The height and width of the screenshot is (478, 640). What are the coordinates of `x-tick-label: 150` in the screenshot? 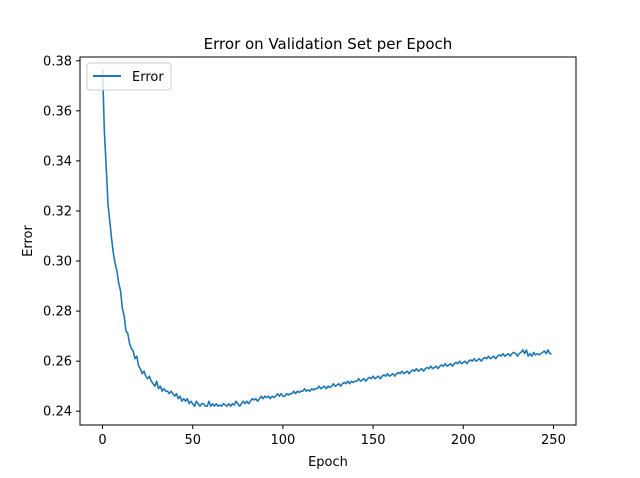 It's located at (373, 440).